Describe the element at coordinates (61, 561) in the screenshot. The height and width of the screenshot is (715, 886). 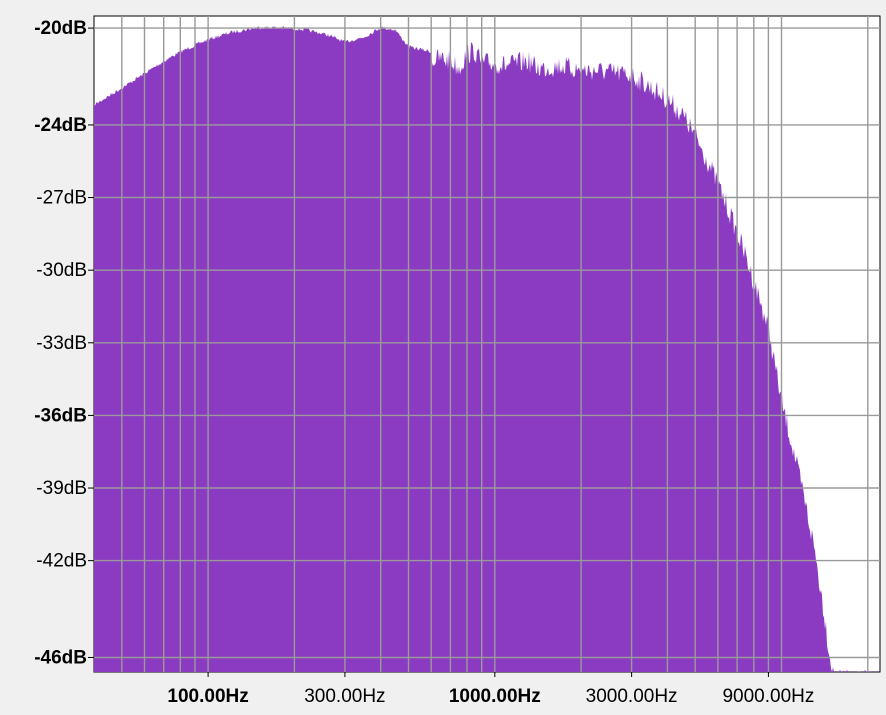
I see `y-tick-label: -42dB` at that location.